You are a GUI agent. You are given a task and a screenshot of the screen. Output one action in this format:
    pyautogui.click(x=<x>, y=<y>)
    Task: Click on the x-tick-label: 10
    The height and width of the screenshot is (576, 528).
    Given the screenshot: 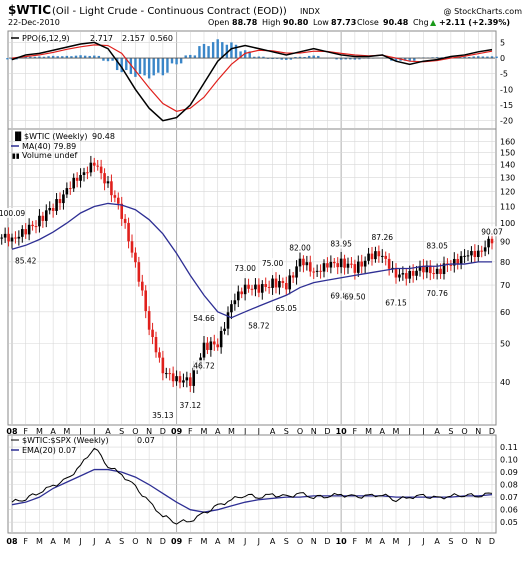 What is the action you would take?
    pyautogui.click(x=342, y=541)
    